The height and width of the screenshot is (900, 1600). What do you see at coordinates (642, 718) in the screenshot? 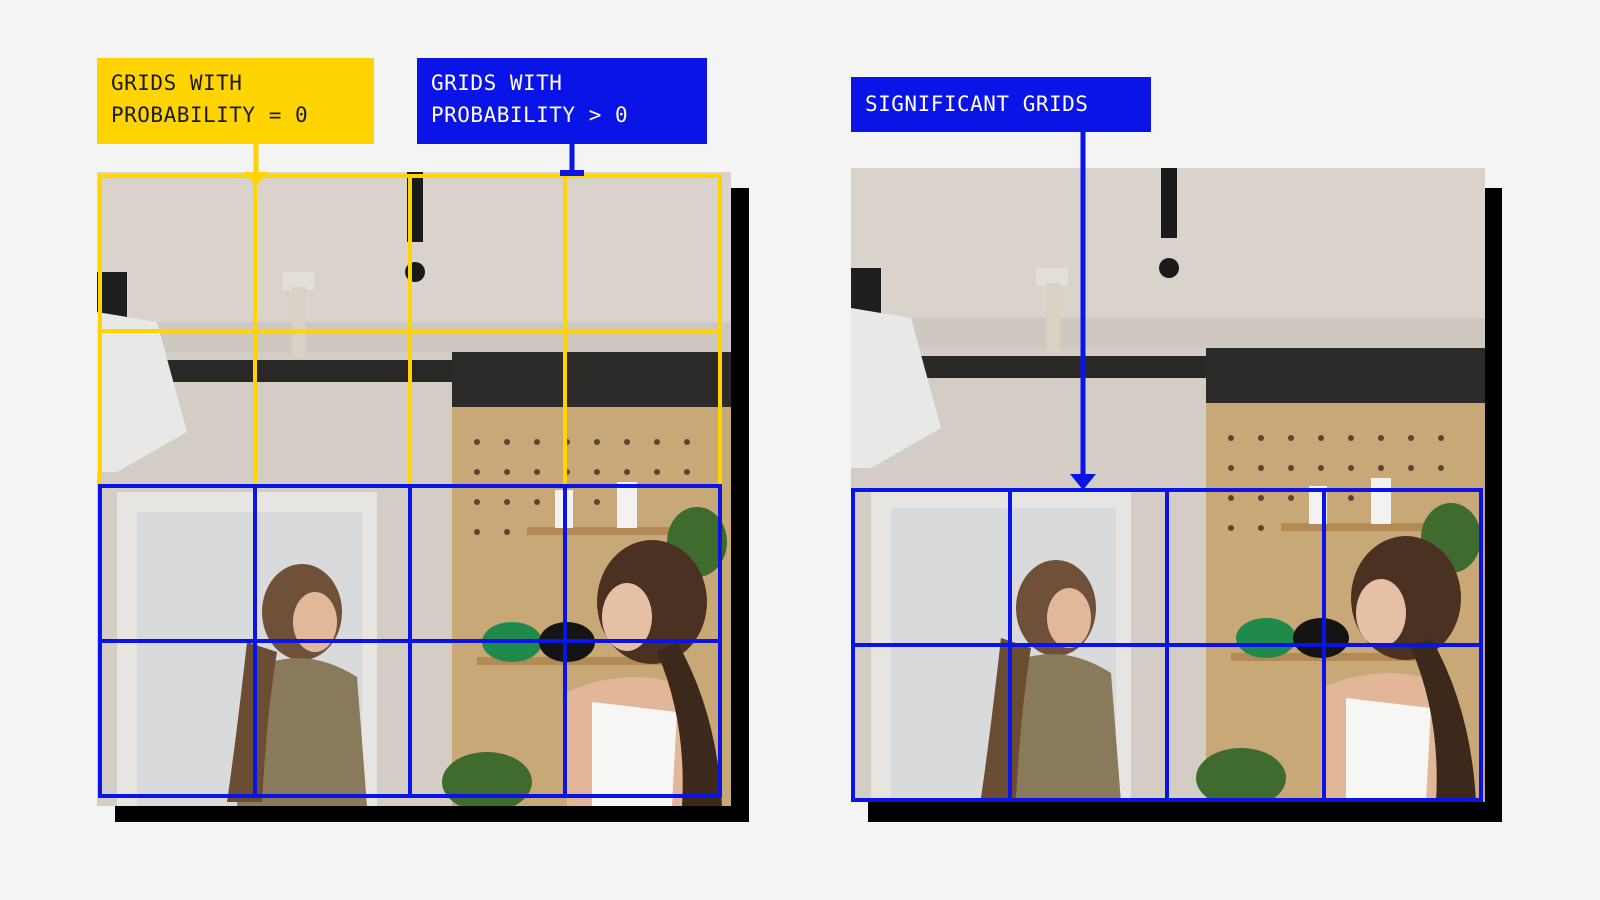
I see `grid-cell-positive-probability` at bounding box center [642, 718].